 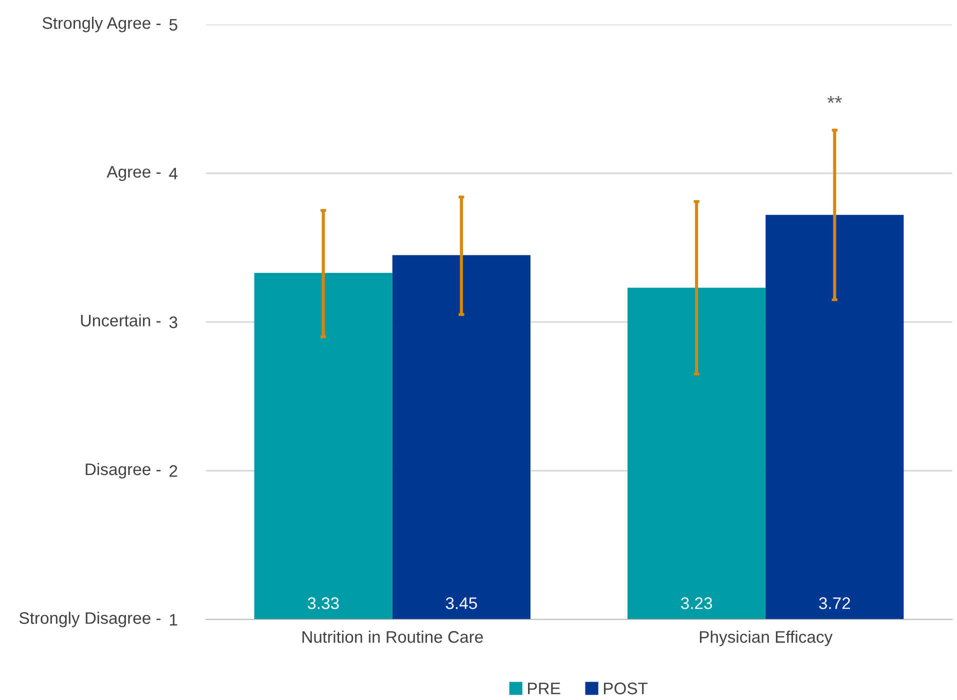 What do you see at coordinates (544, 688) in the screenshot?
I see `legend-label: PRE` at bounding box center [544, 688].